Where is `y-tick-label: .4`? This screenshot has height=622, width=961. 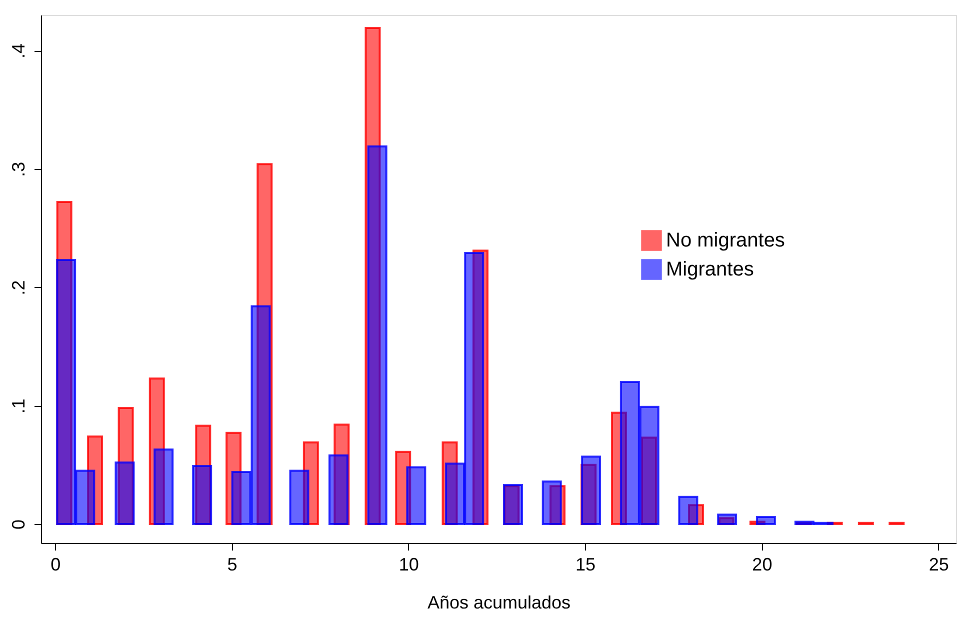
y-tick-label: .4 is located at coordinates (18, 51).